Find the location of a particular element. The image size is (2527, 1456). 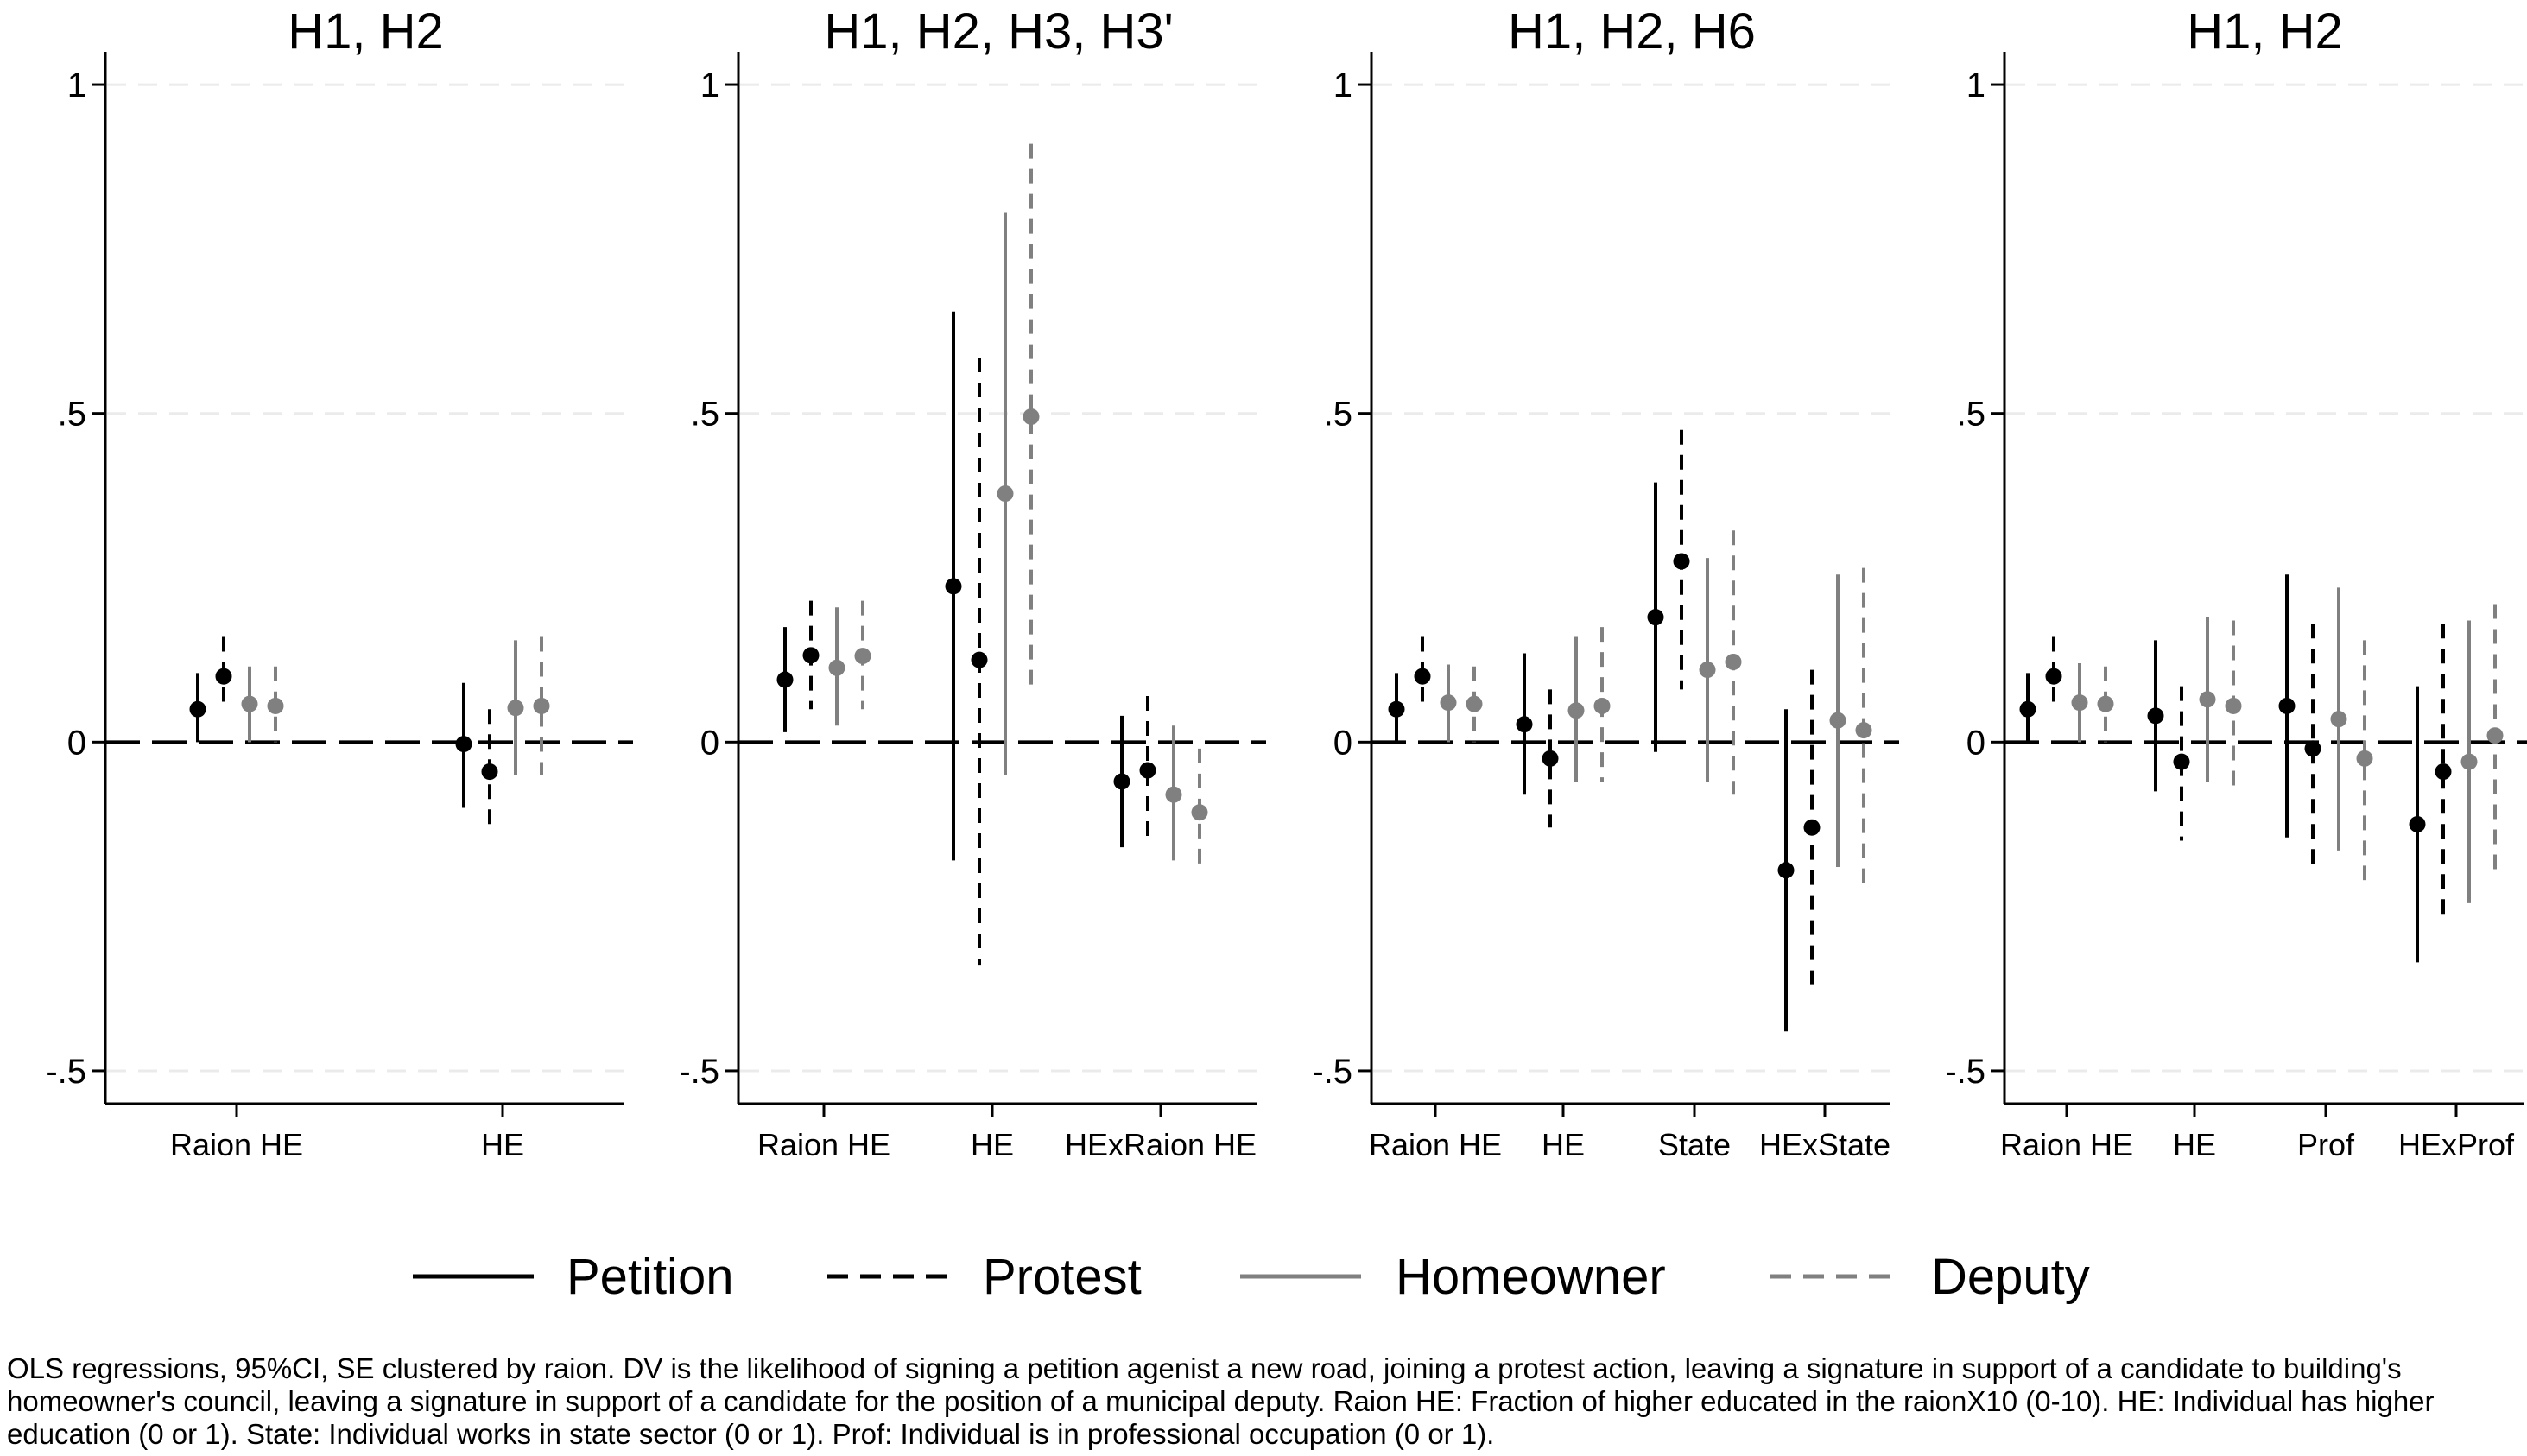

panel-title: H1, H2, H3, H3' is located at coordinates (998, 31).